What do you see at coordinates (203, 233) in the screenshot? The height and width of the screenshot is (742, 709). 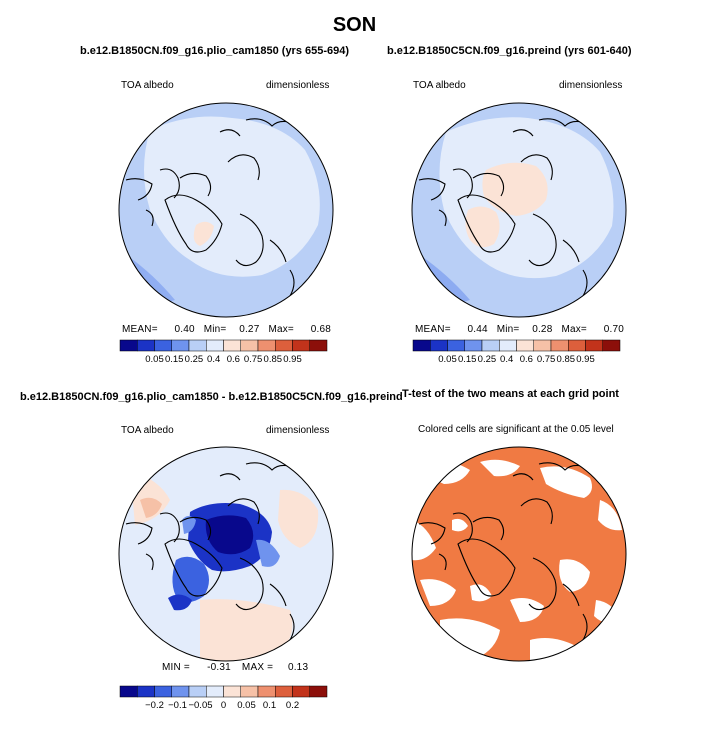 I see `panel1-field-greenland` at bounding box center [203, 233].